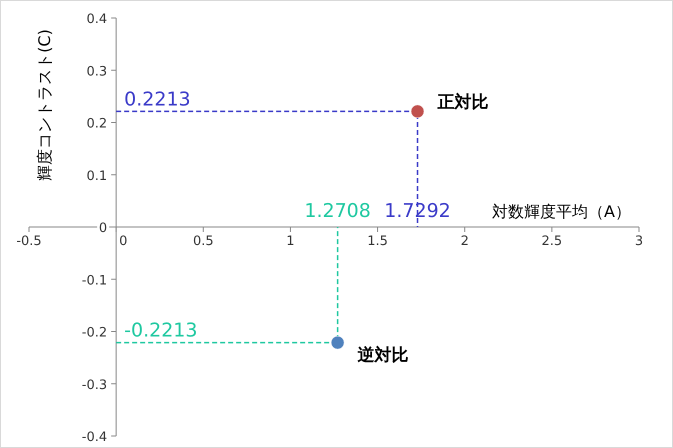 Image resolution: width=673 pixels, height=448 pixels. I want to click on y-tick-label: 0.1, so click(97, 176).